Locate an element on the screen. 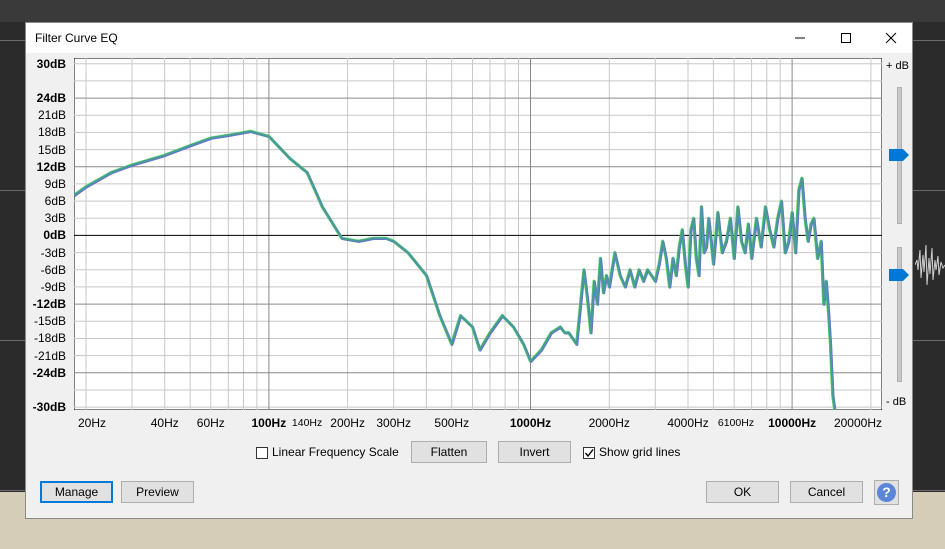 This screenshot has width=945, height=549. invert-button: Invert is located at coordinates (534, 452).